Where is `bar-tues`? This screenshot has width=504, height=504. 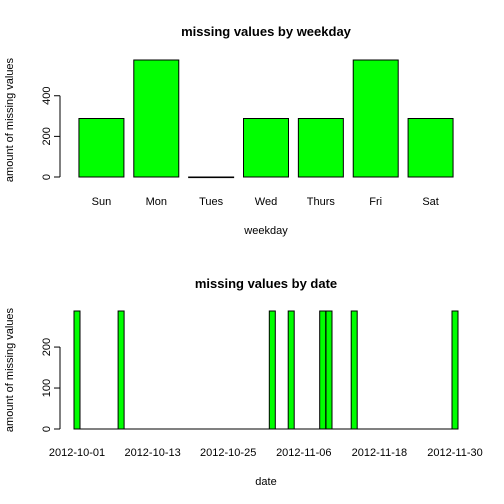
bar-tues is located at coordinates (211, 177).